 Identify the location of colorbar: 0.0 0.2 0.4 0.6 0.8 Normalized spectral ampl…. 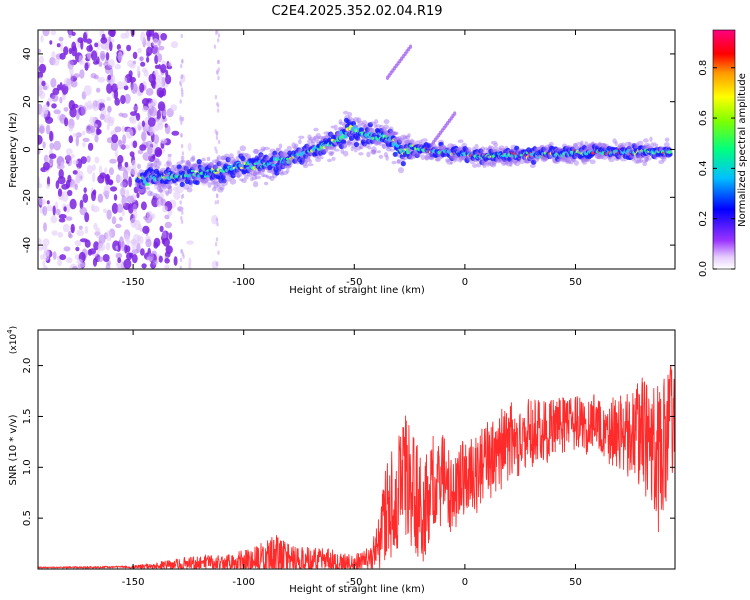
(723, 153).